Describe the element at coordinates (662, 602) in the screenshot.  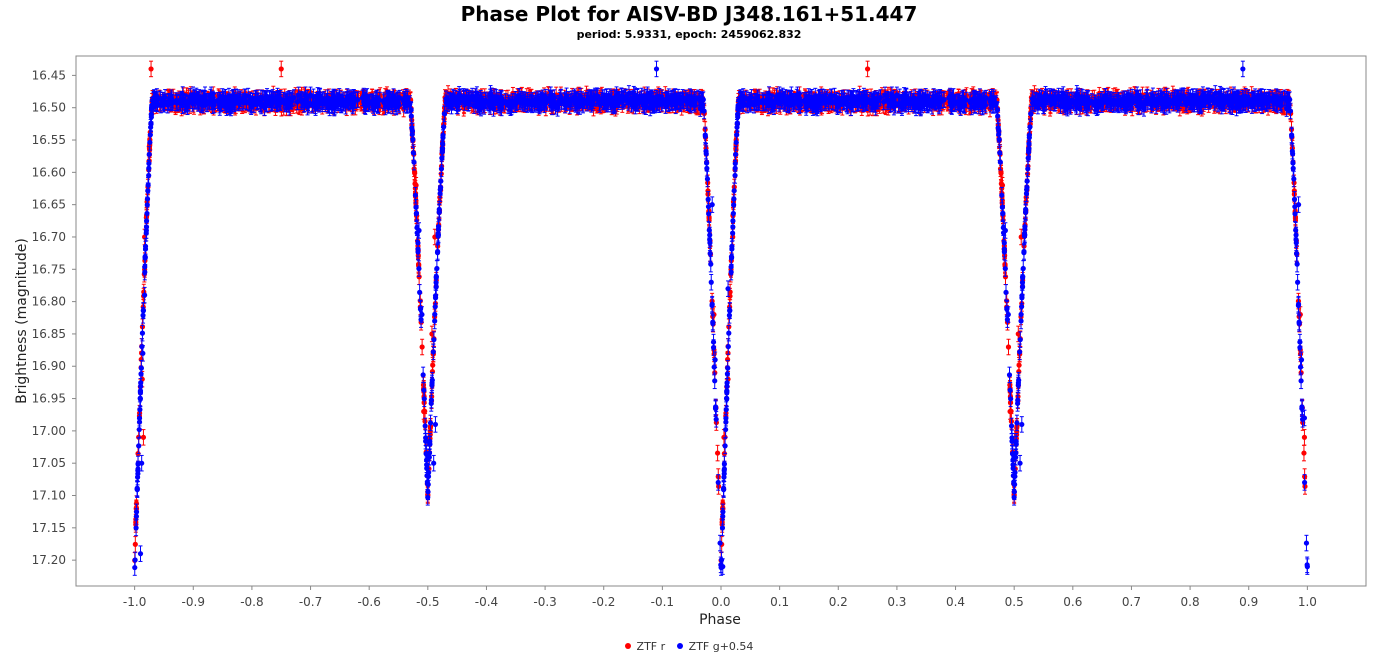
I see `x-tick-label: -0.1` at that location.